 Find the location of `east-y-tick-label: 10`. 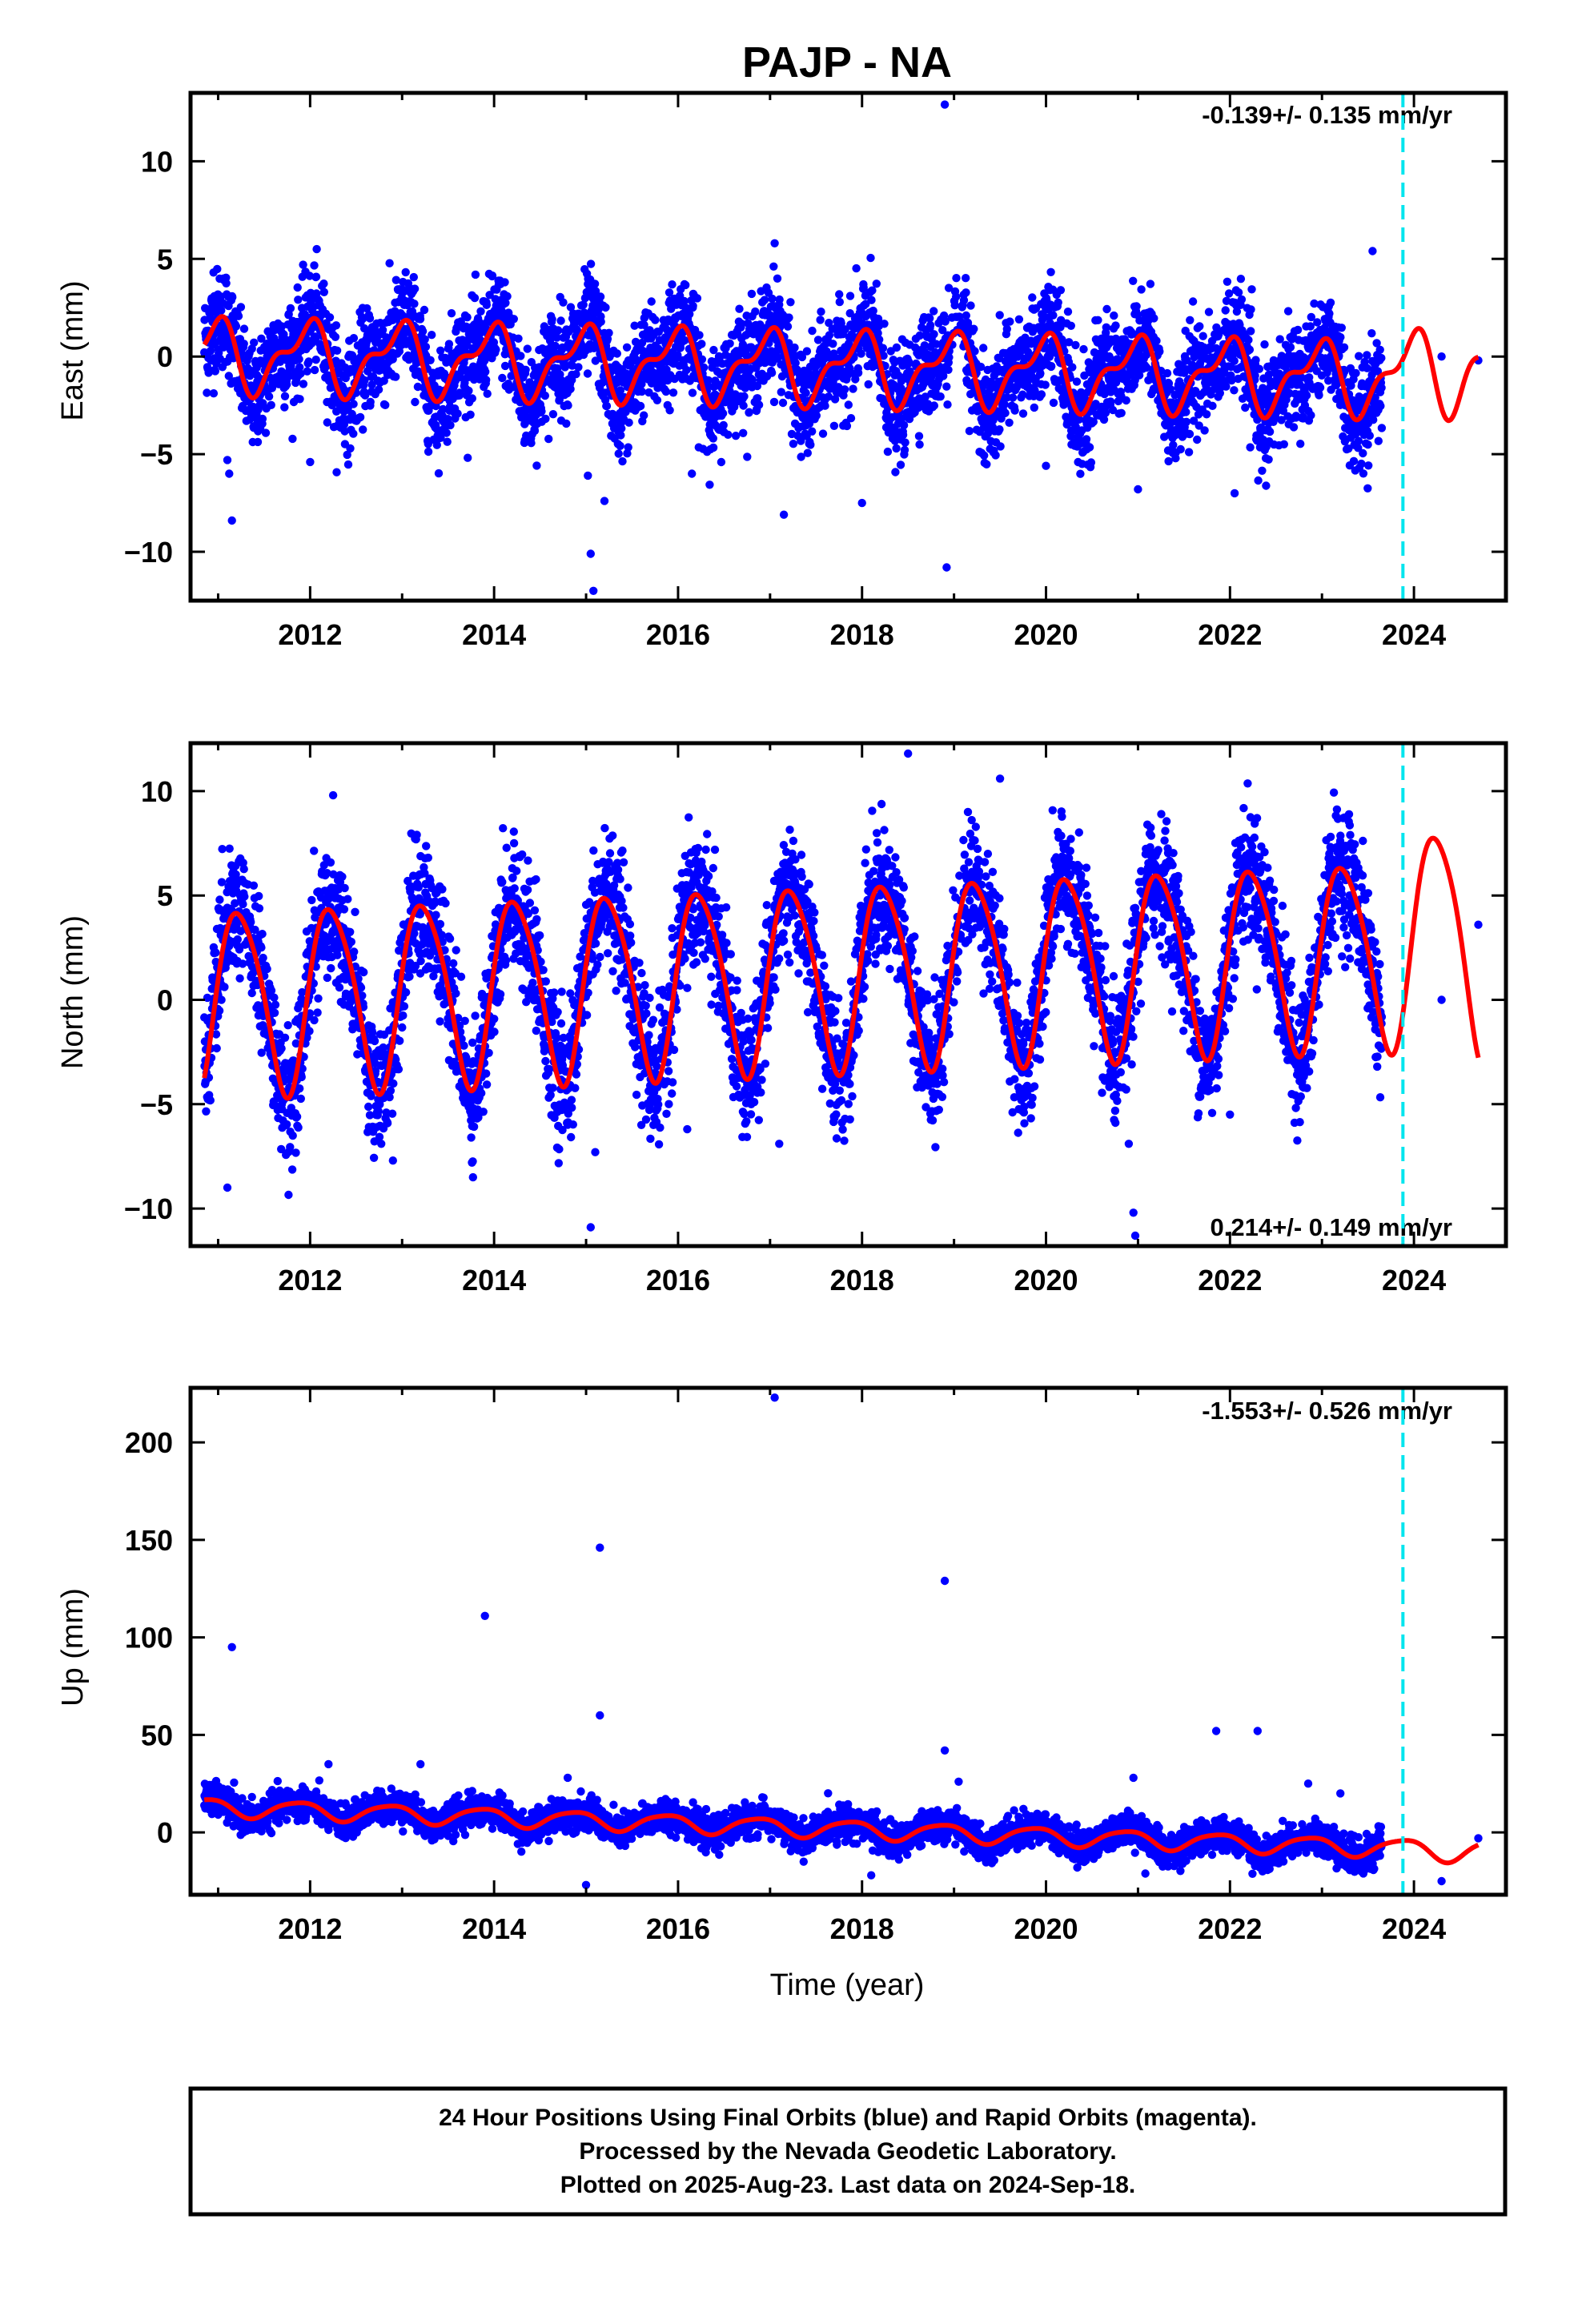

east-y-tick-label: 10 is located at coordinates (157, 161).